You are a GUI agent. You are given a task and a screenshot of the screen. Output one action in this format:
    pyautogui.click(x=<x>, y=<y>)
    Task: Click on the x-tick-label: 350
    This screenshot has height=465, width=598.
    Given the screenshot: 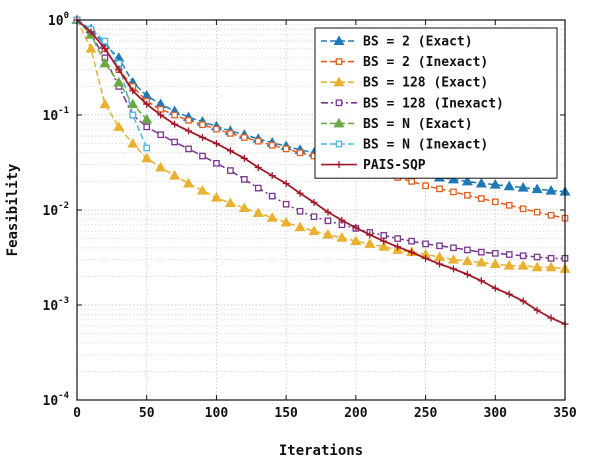 What is the action you would take?
    pyautogui.click(x=565, y=413)
    